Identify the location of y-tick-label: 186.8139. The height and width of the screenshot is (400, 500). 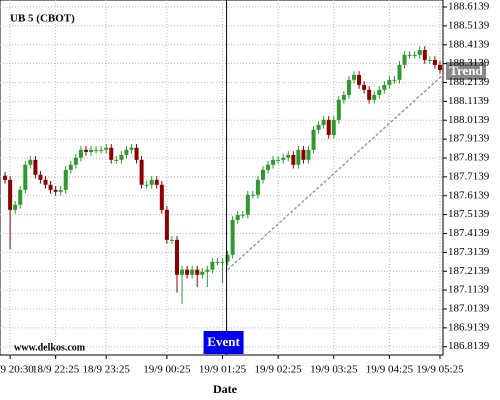
(469, 346).